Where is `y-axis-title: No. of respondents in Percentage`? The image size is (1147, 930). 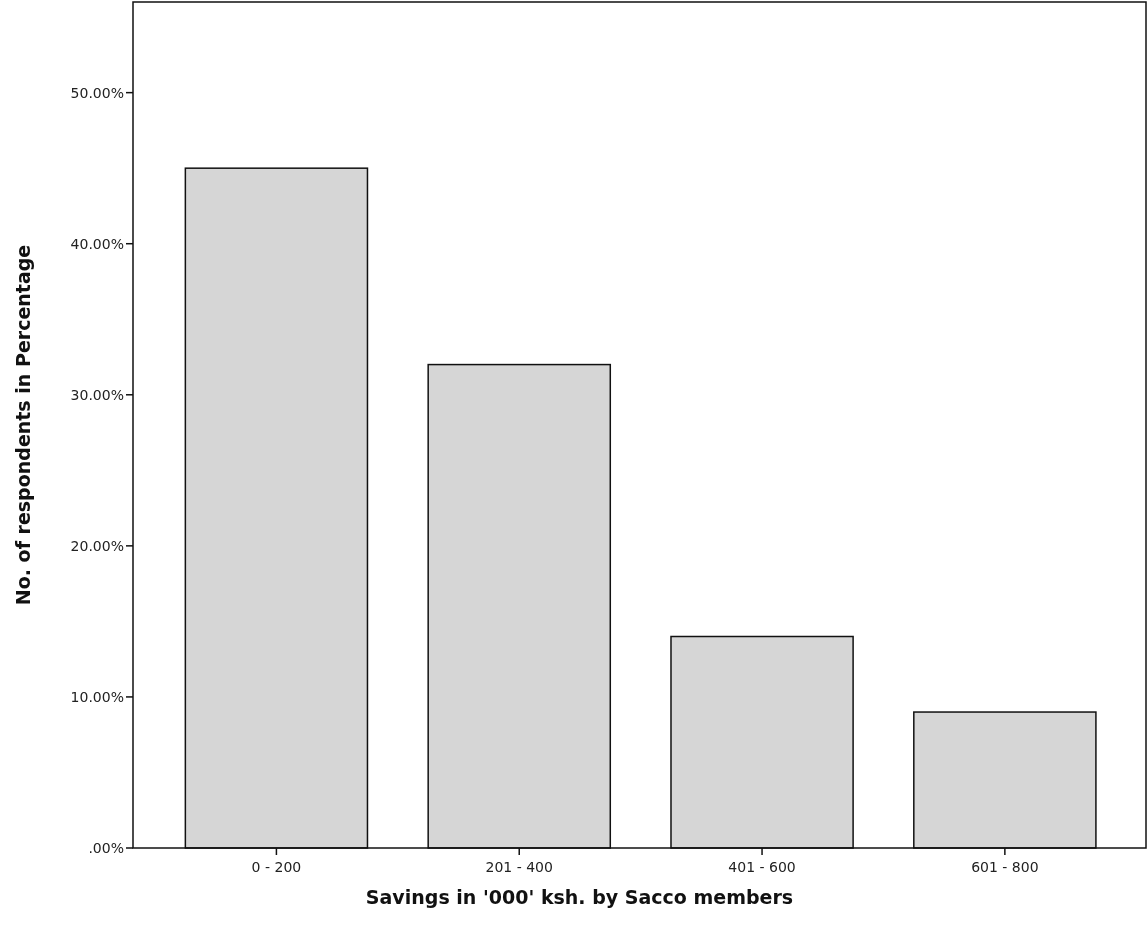
y-axis-title: No. of respondents in Percentage is located at coordinates (23, 425).